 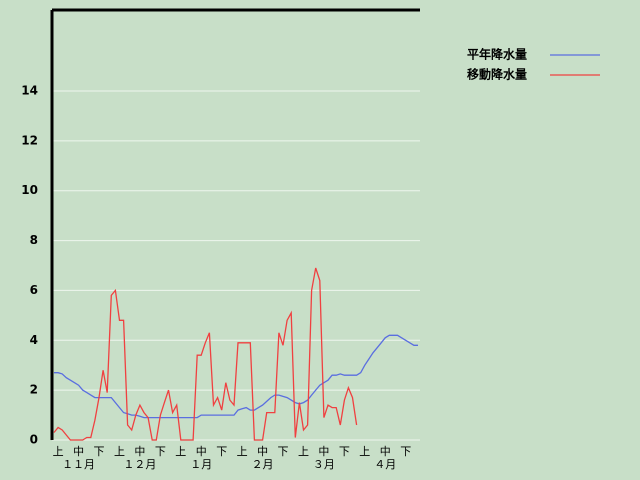 What do you see at coordinates (78, 464) in the screenshot?
I see `month-label: １１月` at bounding box center [78, 464].